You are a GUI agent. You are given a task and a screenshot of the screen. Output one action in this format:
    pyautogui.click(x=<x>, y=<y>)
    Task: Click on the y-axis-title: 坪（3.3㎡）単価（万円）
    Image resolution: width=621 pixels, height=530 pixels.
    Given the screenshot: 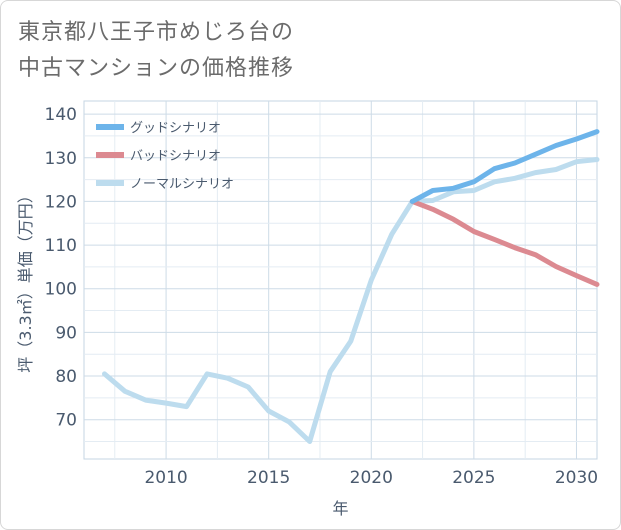 What is the action you would take?
    pyautogui.click(x=25, y=279)
    